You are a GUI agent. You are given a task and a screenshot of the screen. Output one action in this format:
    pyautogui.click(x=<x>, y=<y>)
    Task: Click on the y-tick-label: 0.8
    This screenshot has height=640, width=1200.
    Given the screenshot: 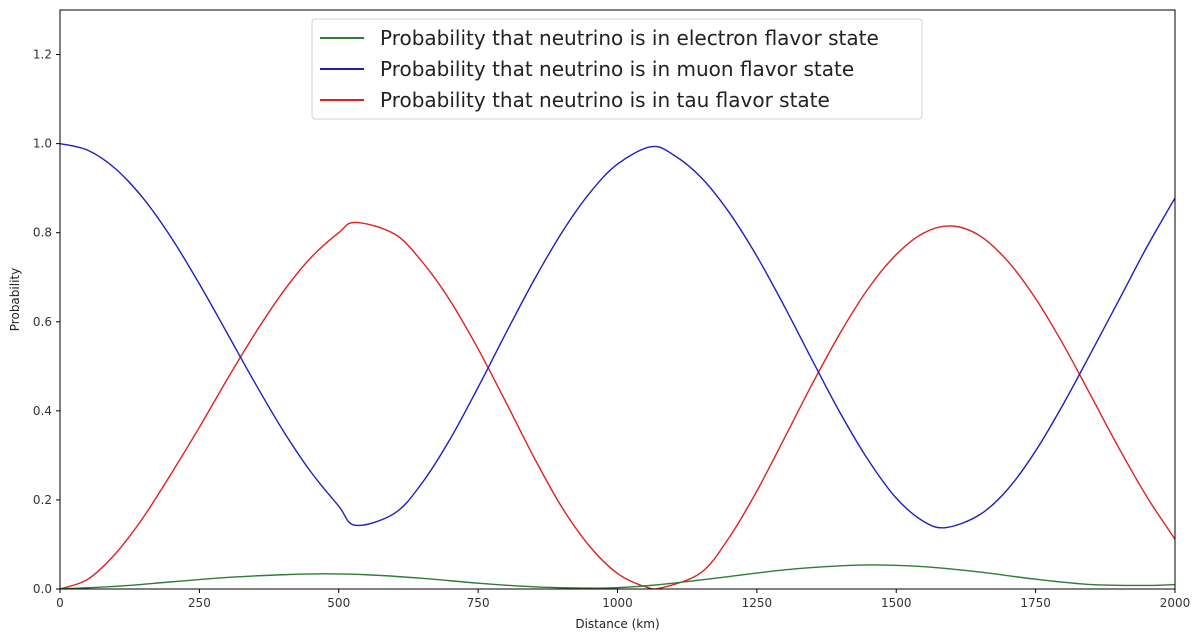 What is the action you would take?
    pyautogui.click(x=42, y=233)
    